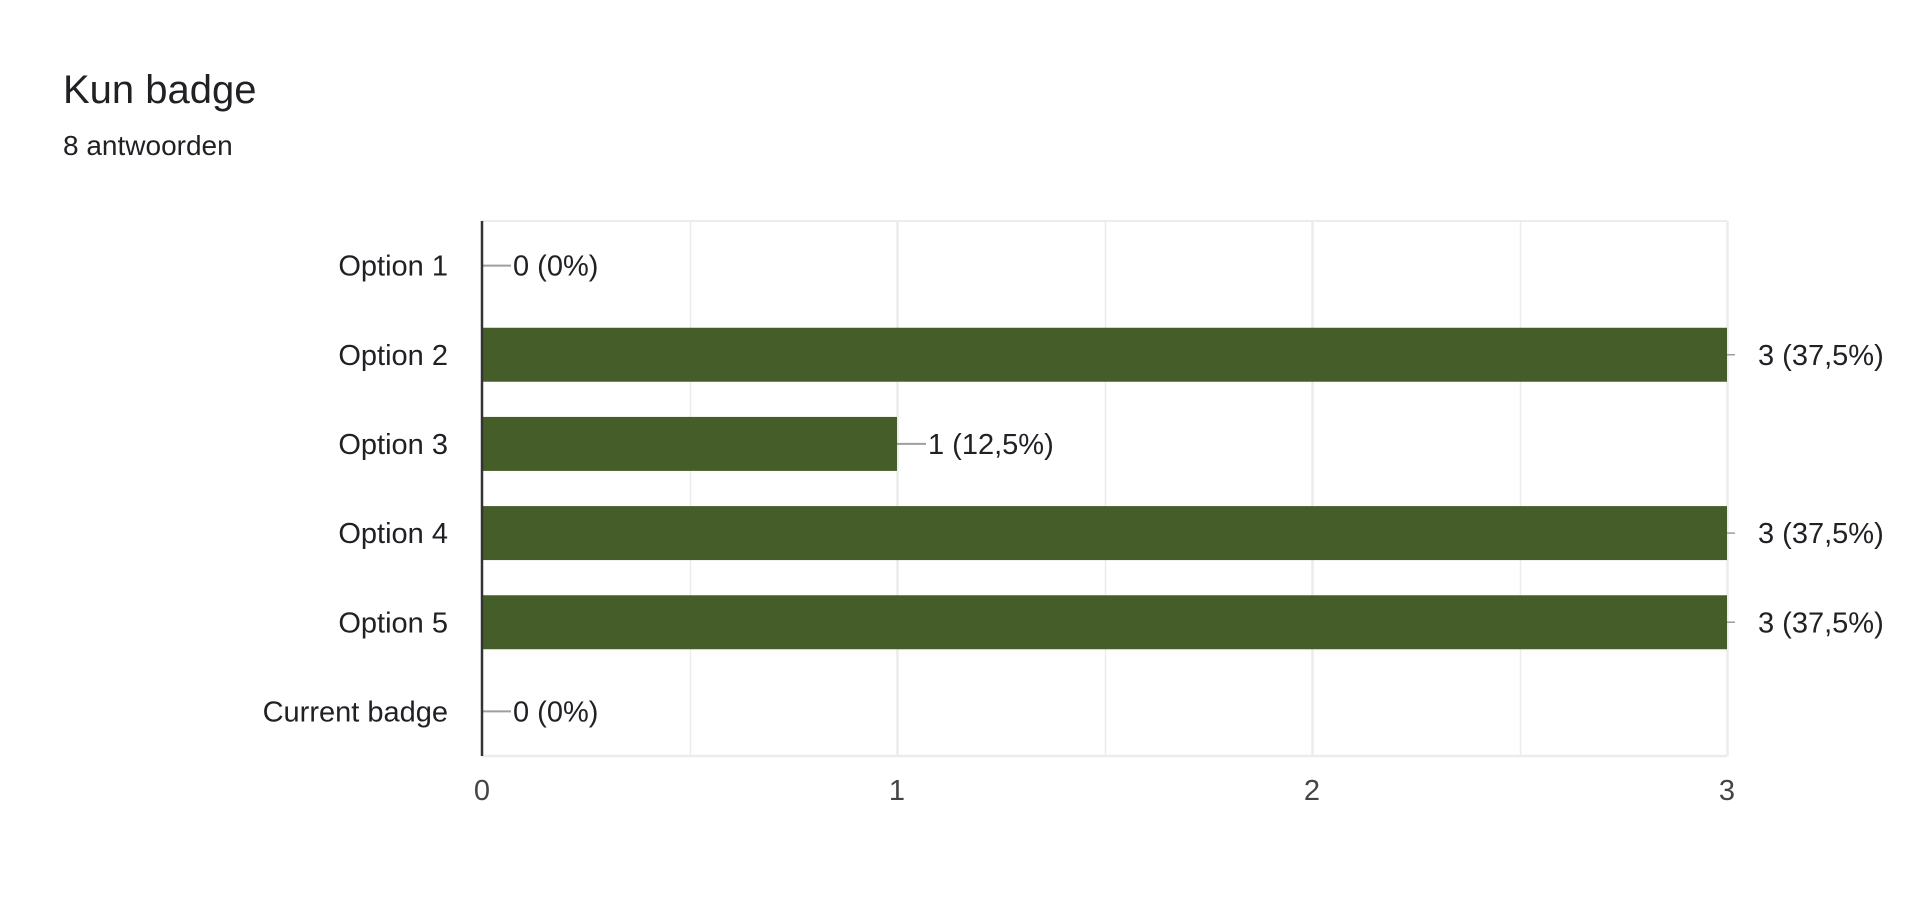 The image size is (1920, 913). I want to click on x-tick-label: 0, so click(482, 791).